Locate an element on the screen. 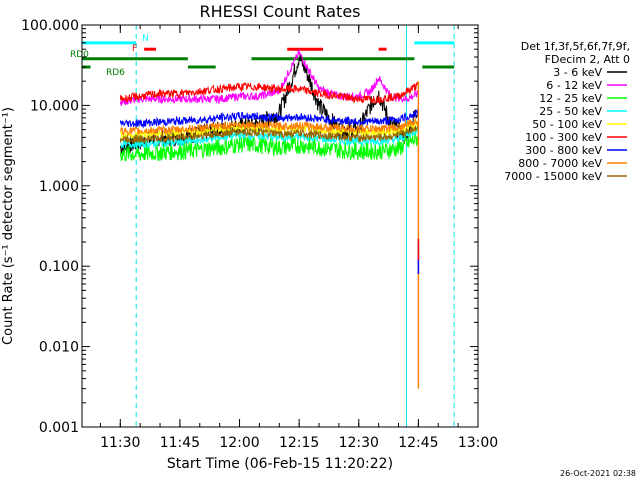 Image resolution: width=640 pixels, height=480 pixels. flag-label-n: N is located at coordinates (145, 39).